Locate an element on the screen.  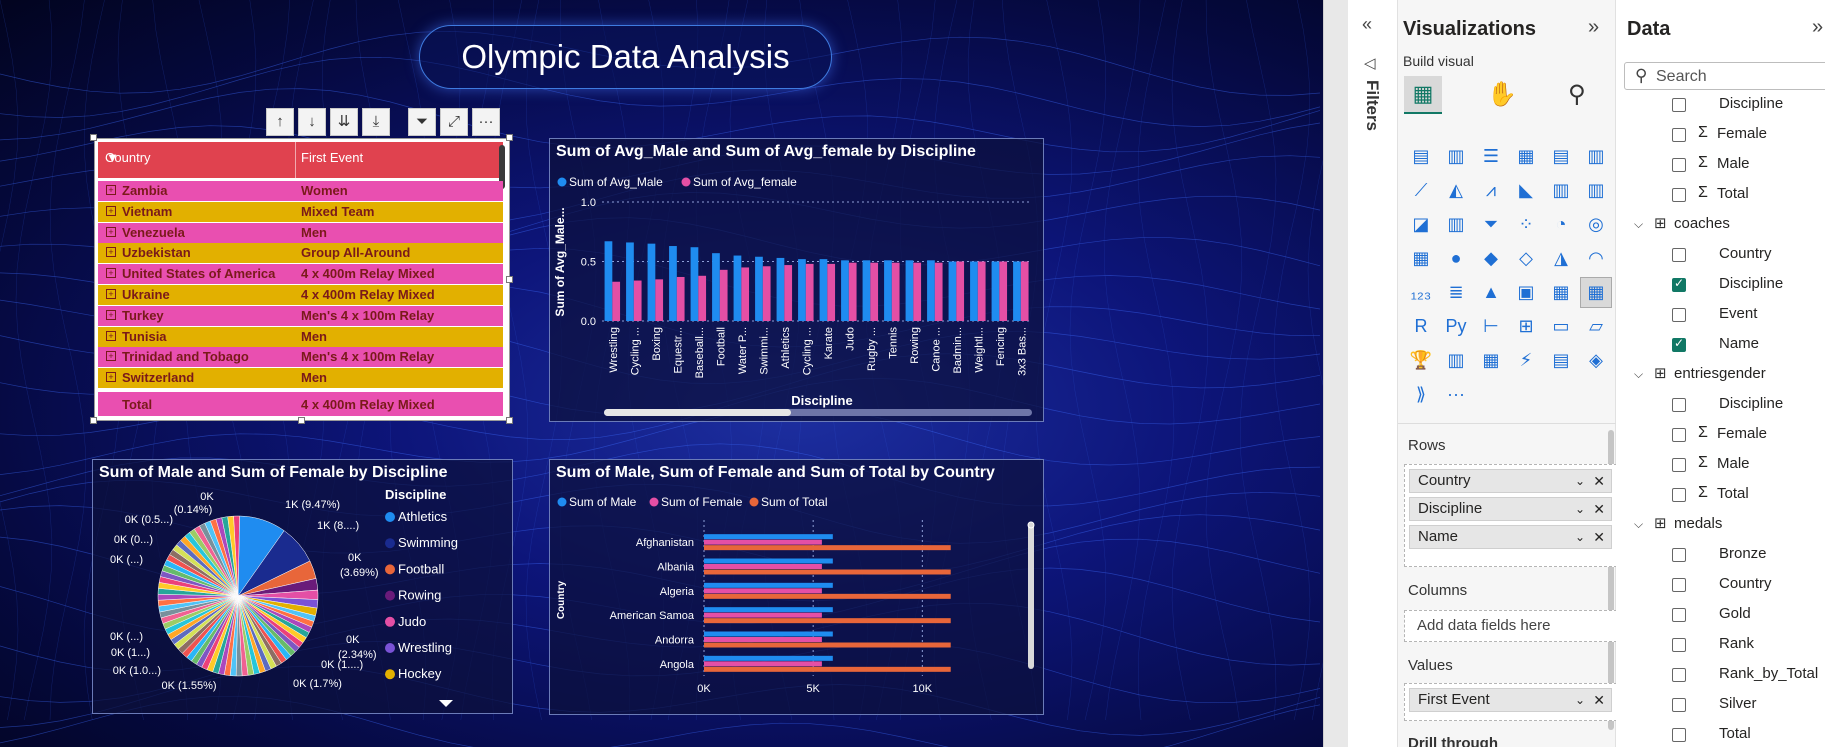
visual-type-icon: ⩘ is located at coordinates (1491, 190).